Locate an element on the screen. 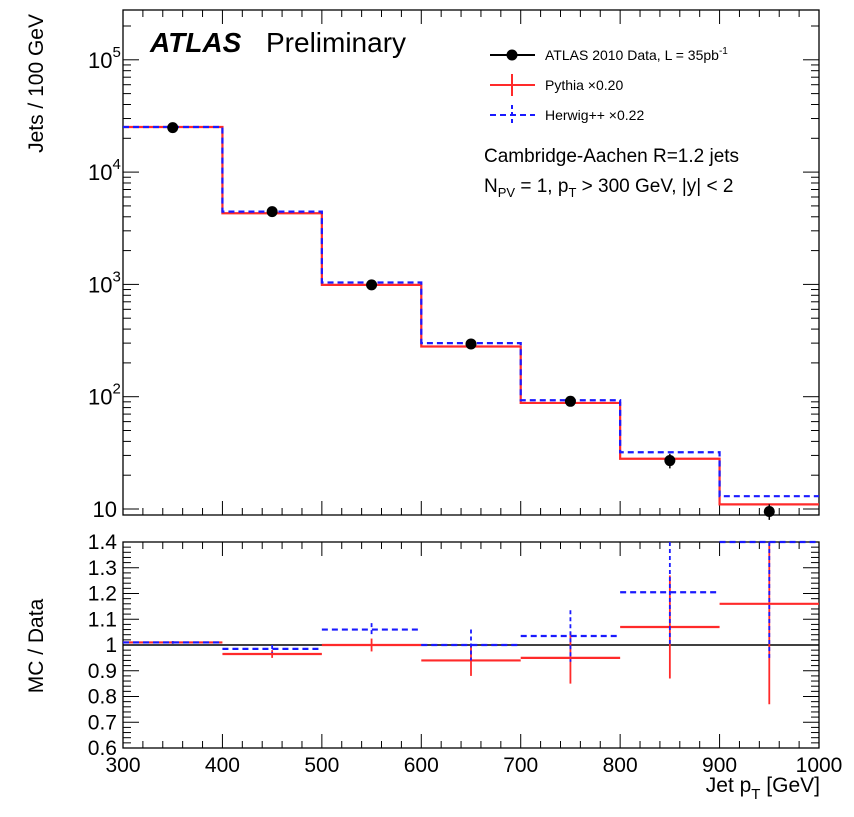 This screenshot has height=817, width=854. jet-info-annotation: Cambridge-Aachen R=1.2 jets is located at coordinates (611, 156).